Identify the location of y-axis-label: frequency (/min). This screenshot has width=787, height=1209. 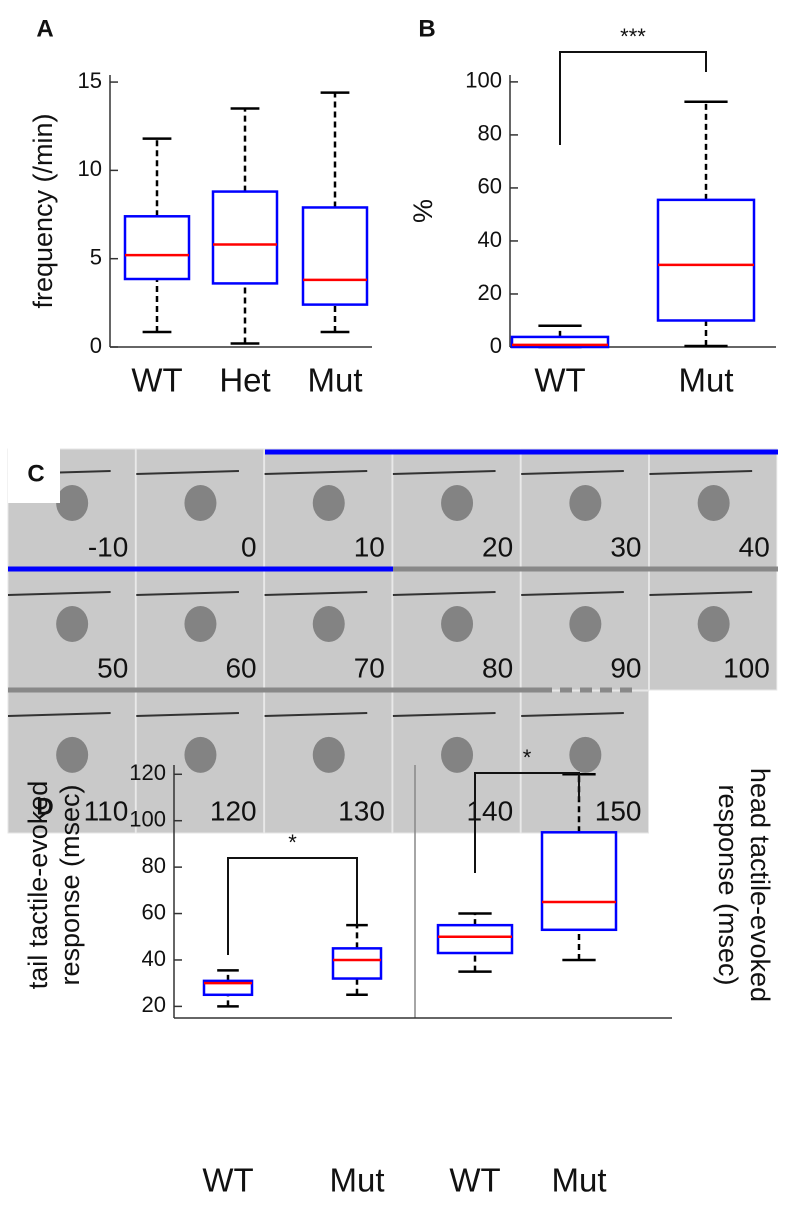
(43, 210).